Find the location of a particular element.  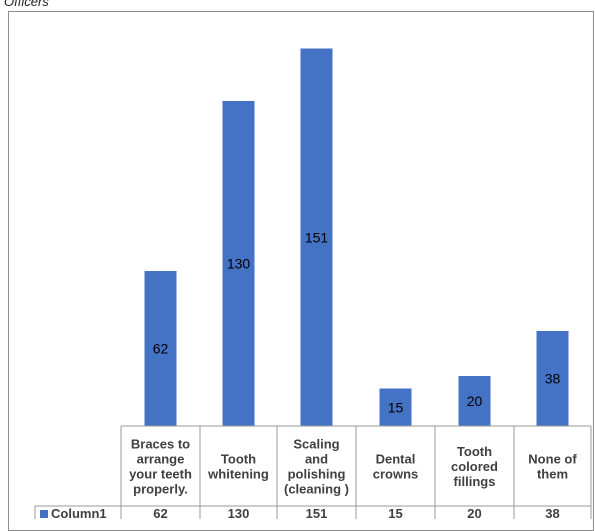

table-value: 20 is located at coordinates (474, 512).